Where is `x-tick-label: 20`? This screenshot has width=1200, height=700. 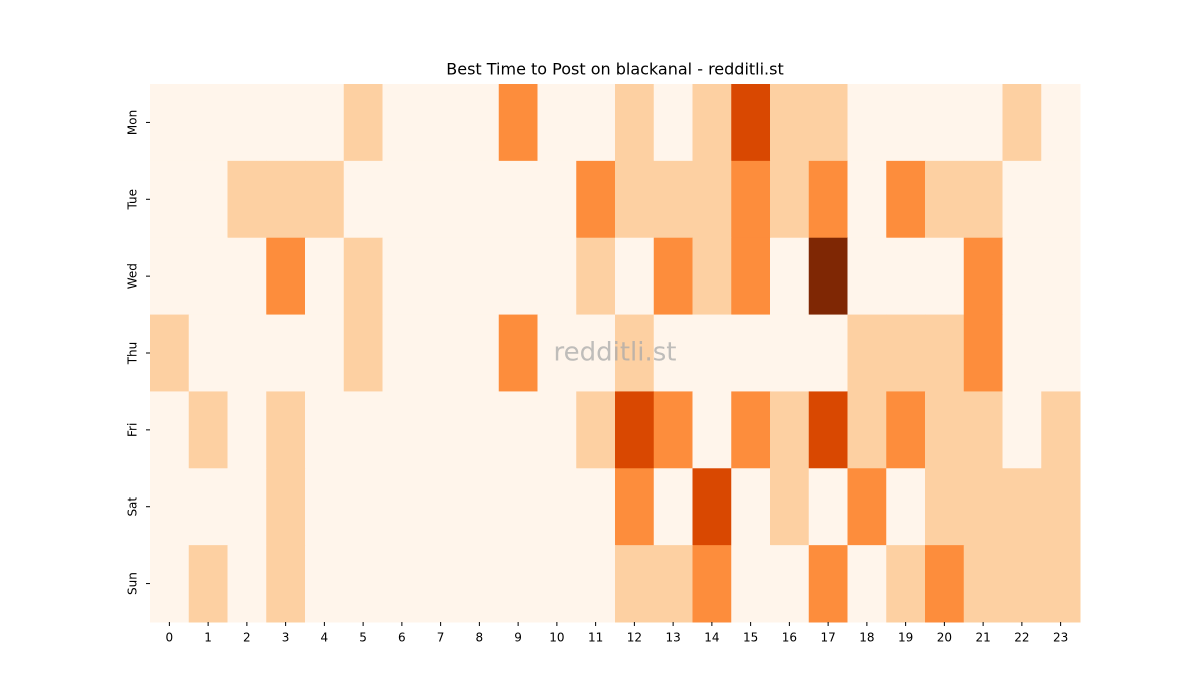
x-tick-label: 20 is located at coordinates (944, 638).